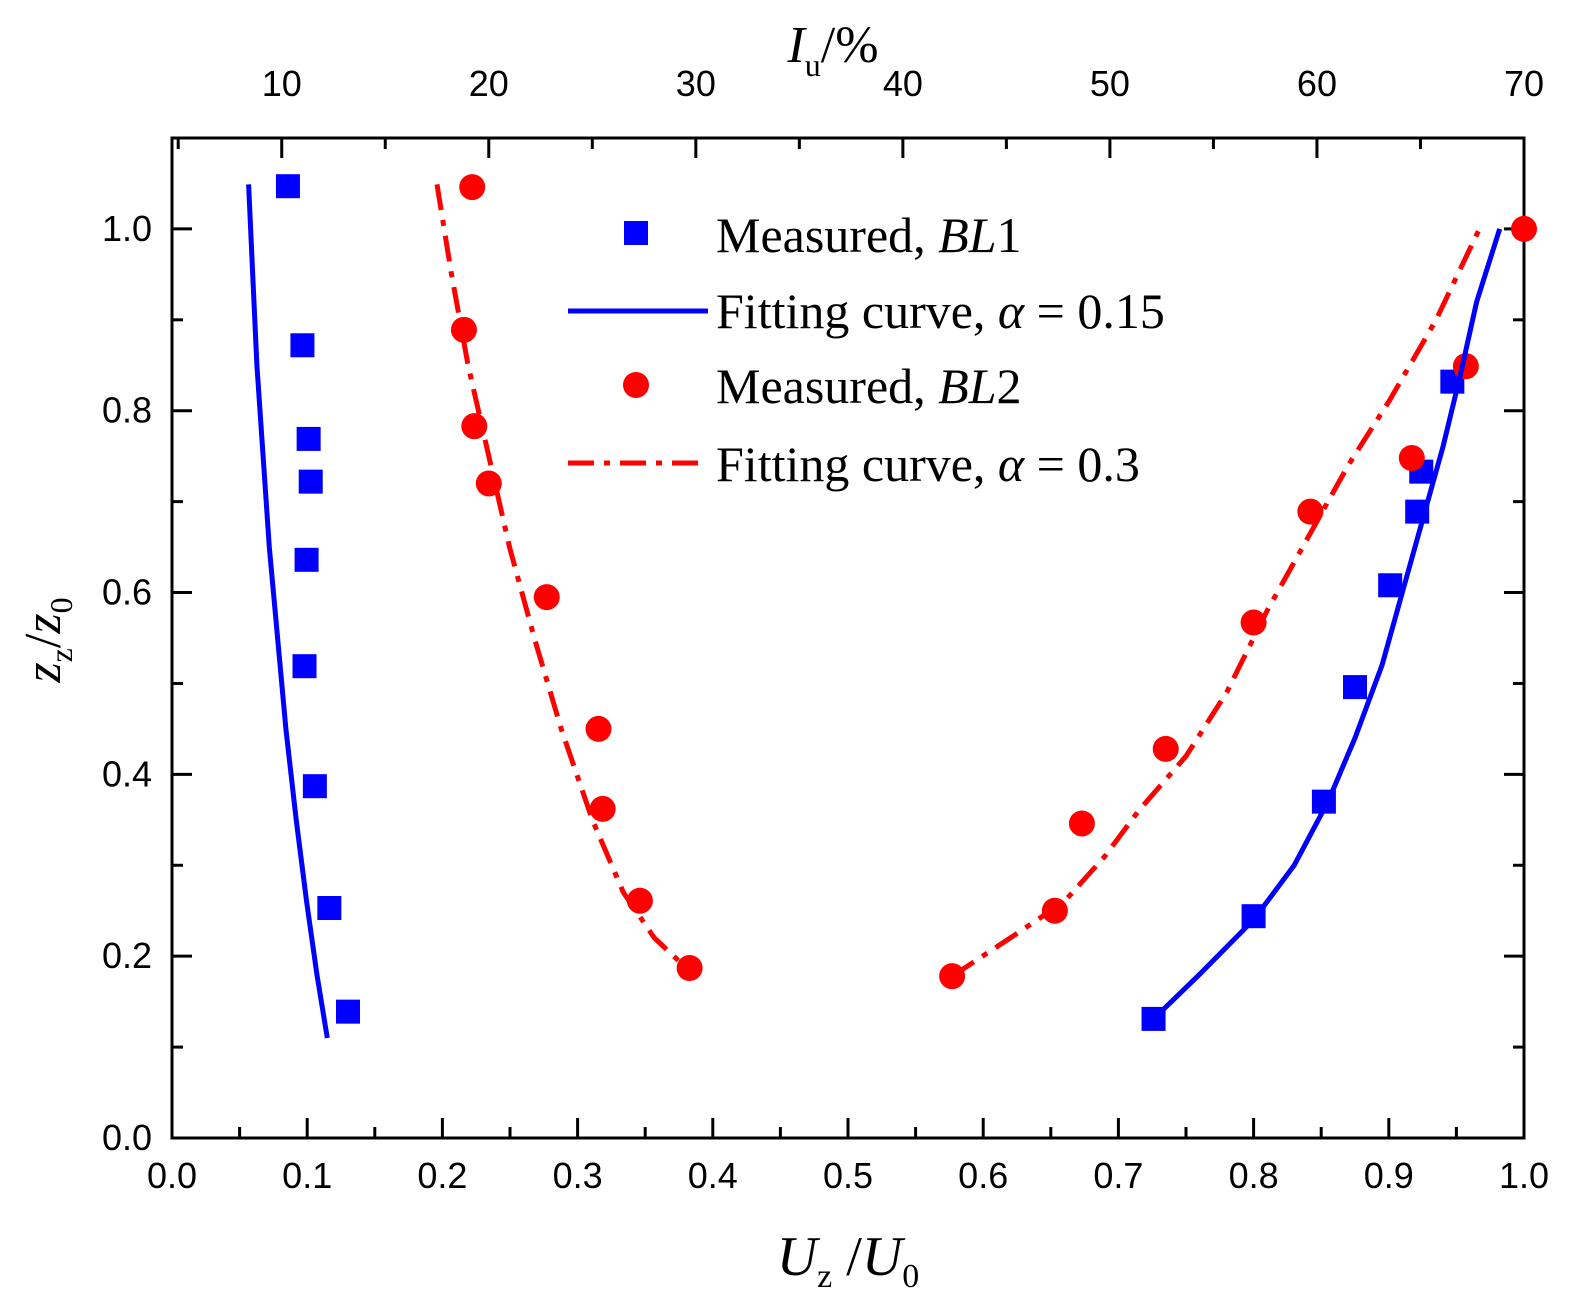 Image resolution: width=1573 pixels, height=1306 pixels. What do you see at coordinates (847, 1257) in the screenshot?
I see `x-bottom-title-sep: /` at bounding box center [847, 1257].